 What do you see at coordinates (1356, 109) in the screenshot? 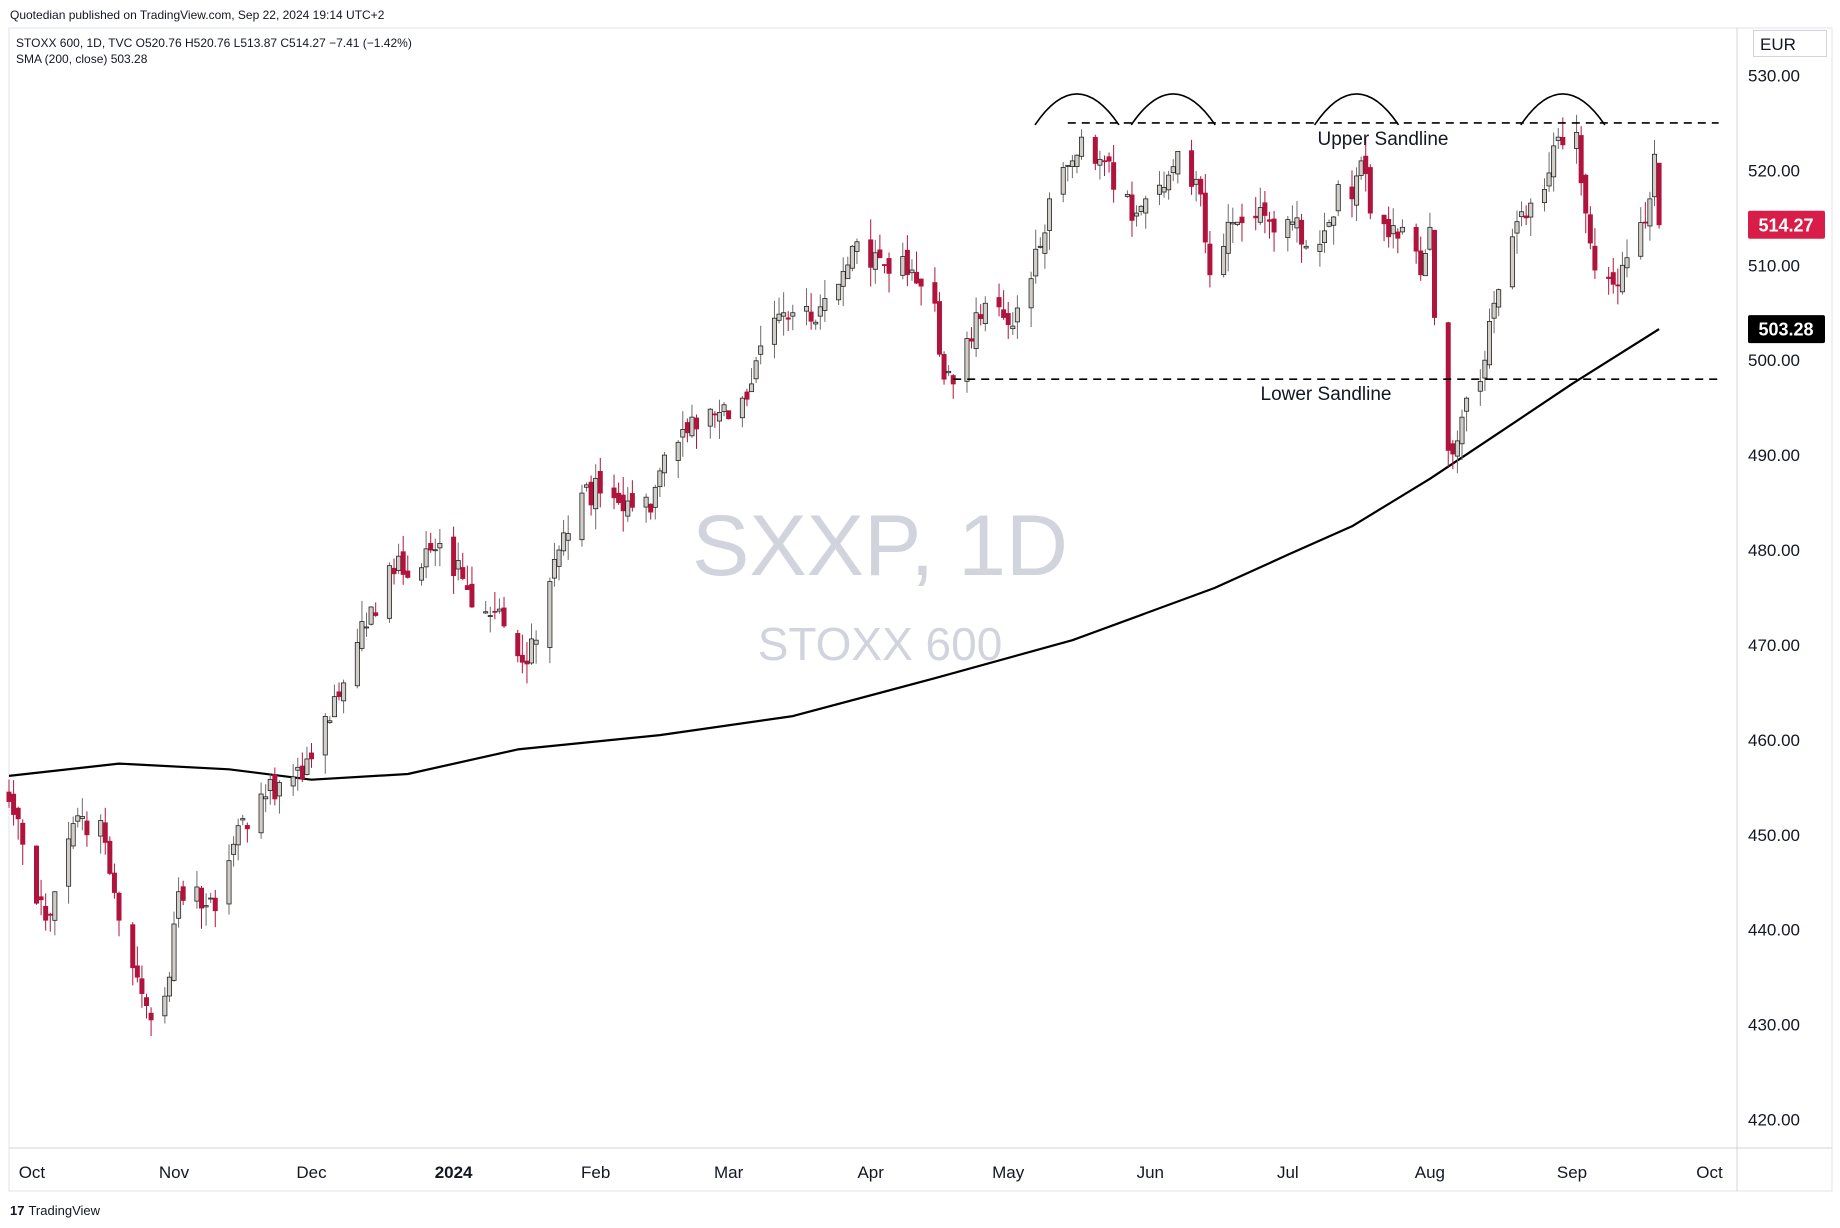
I see `top-arc-annotation` at bounding box center [1356, 109].